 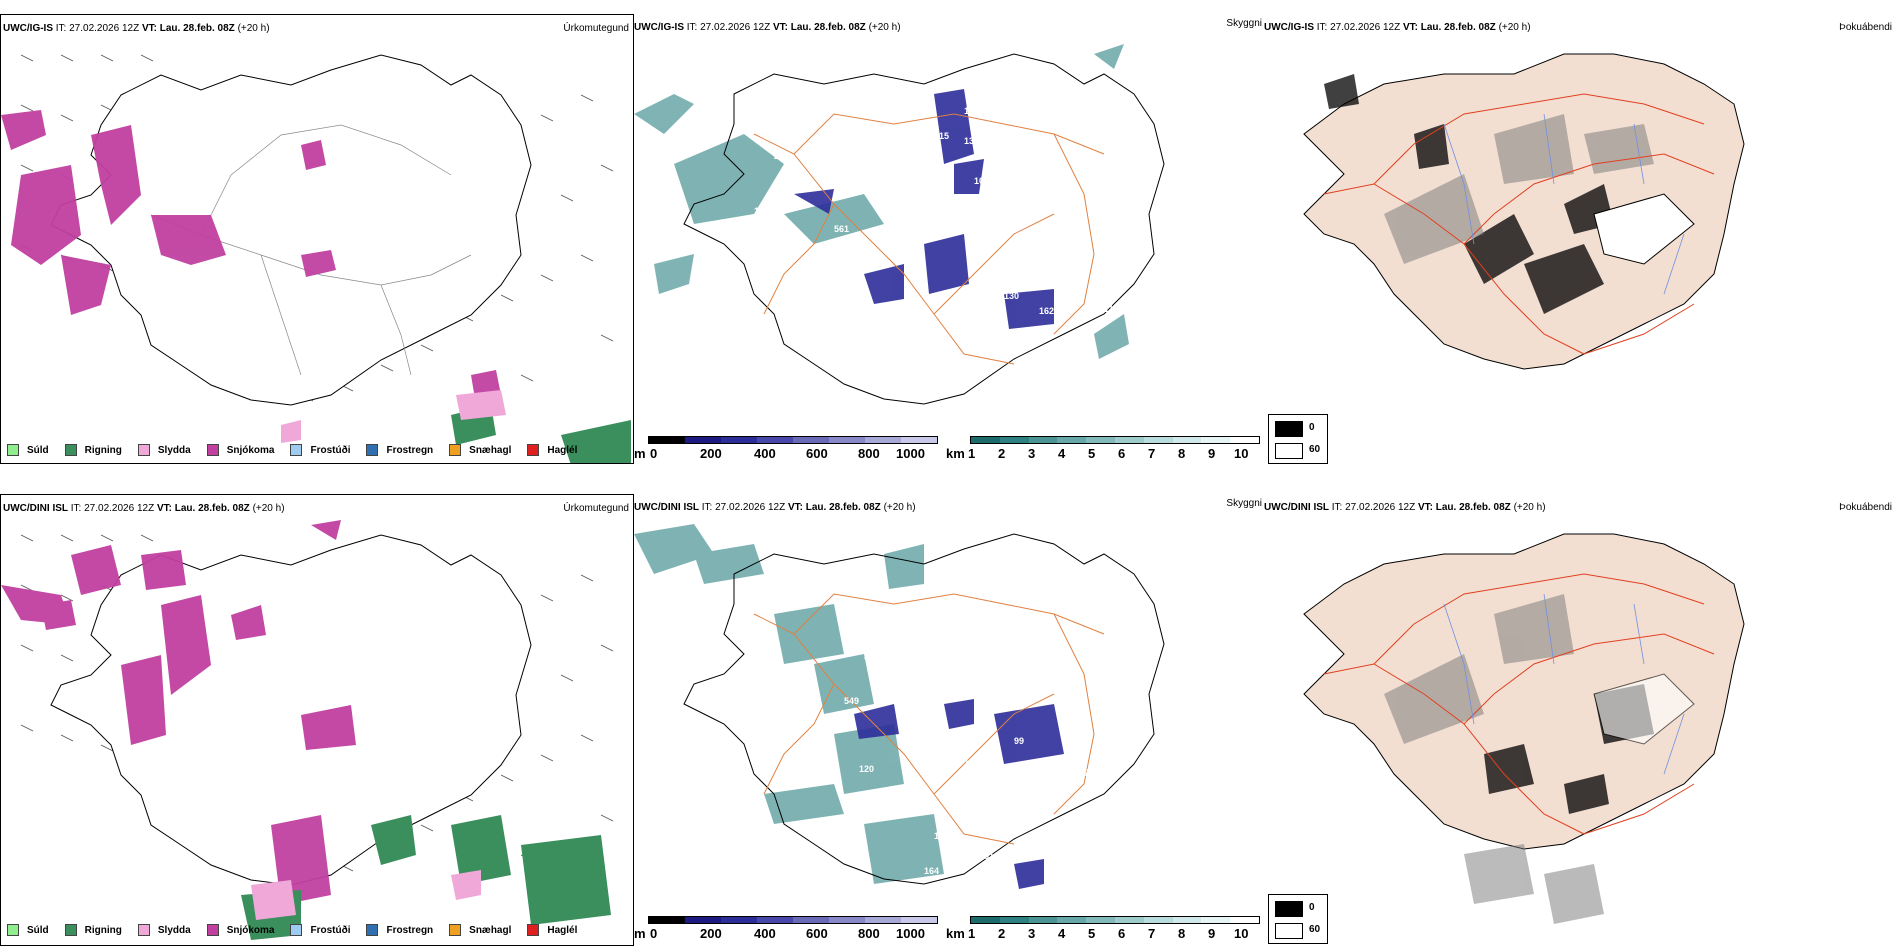 I want to click on glacier-white, so click(x=1644, y=709).